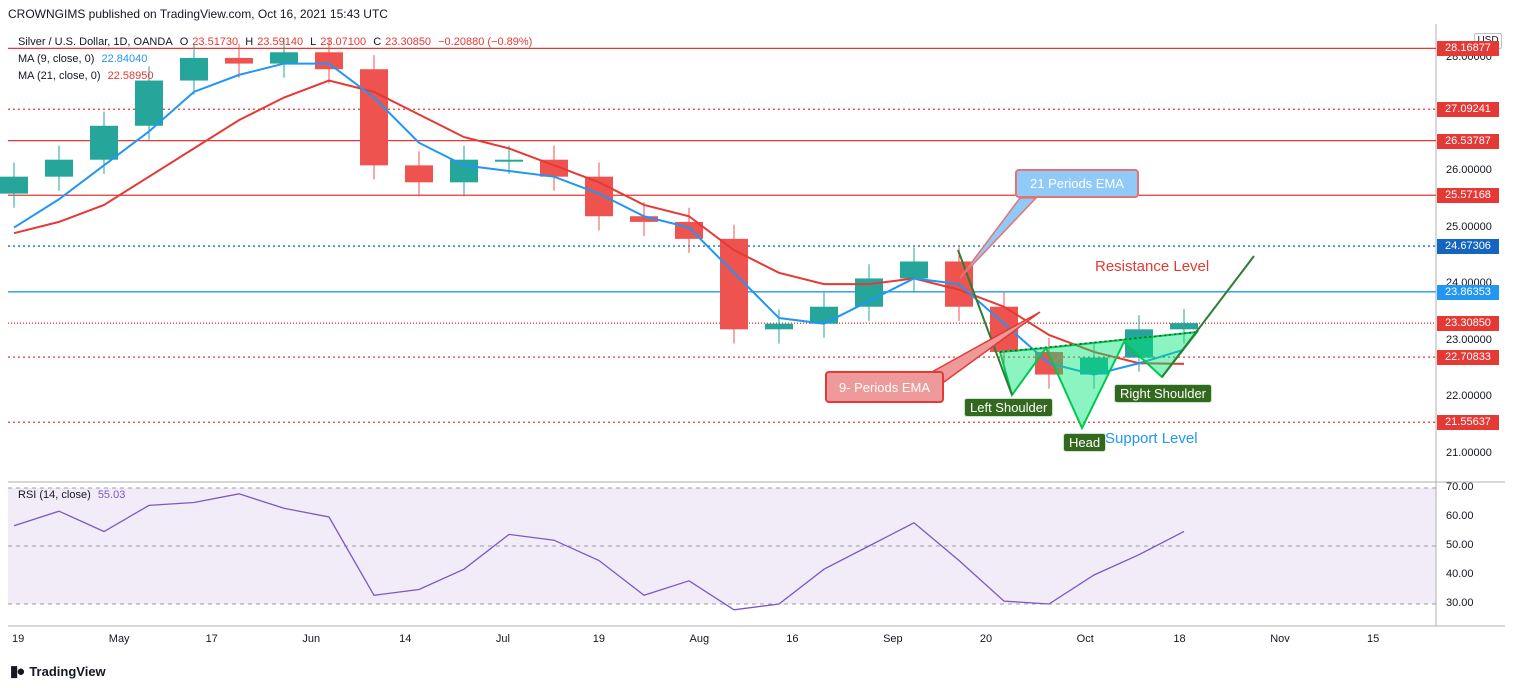 The image size is (1514, 688). I want to click on open-value: 23.51730, so click(215, 42).